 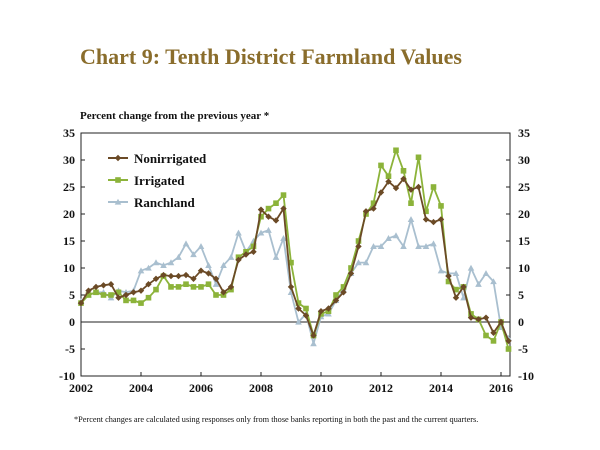 I want to click on y-tick-label-right: 25, so click(x=524, y=187).